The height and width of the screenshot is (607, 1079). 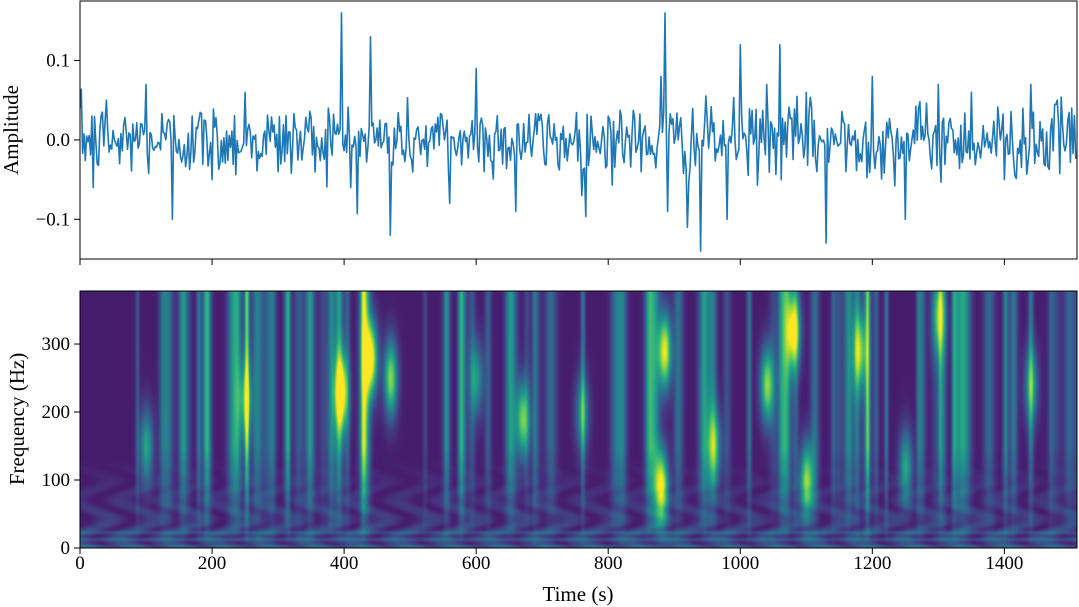 What do you see at coordinates (476, 563) in the screenshot?
I see `scalogram-x-tick-label: 600` at bounding box center [476, 563].